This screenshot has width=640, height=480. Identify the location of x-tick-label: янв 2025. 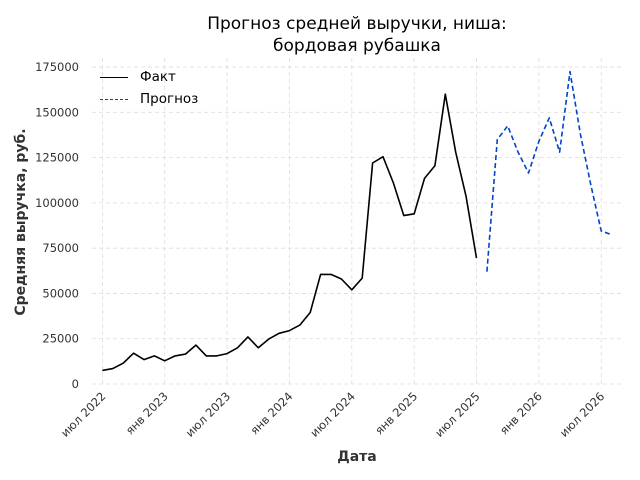
(396, 413).